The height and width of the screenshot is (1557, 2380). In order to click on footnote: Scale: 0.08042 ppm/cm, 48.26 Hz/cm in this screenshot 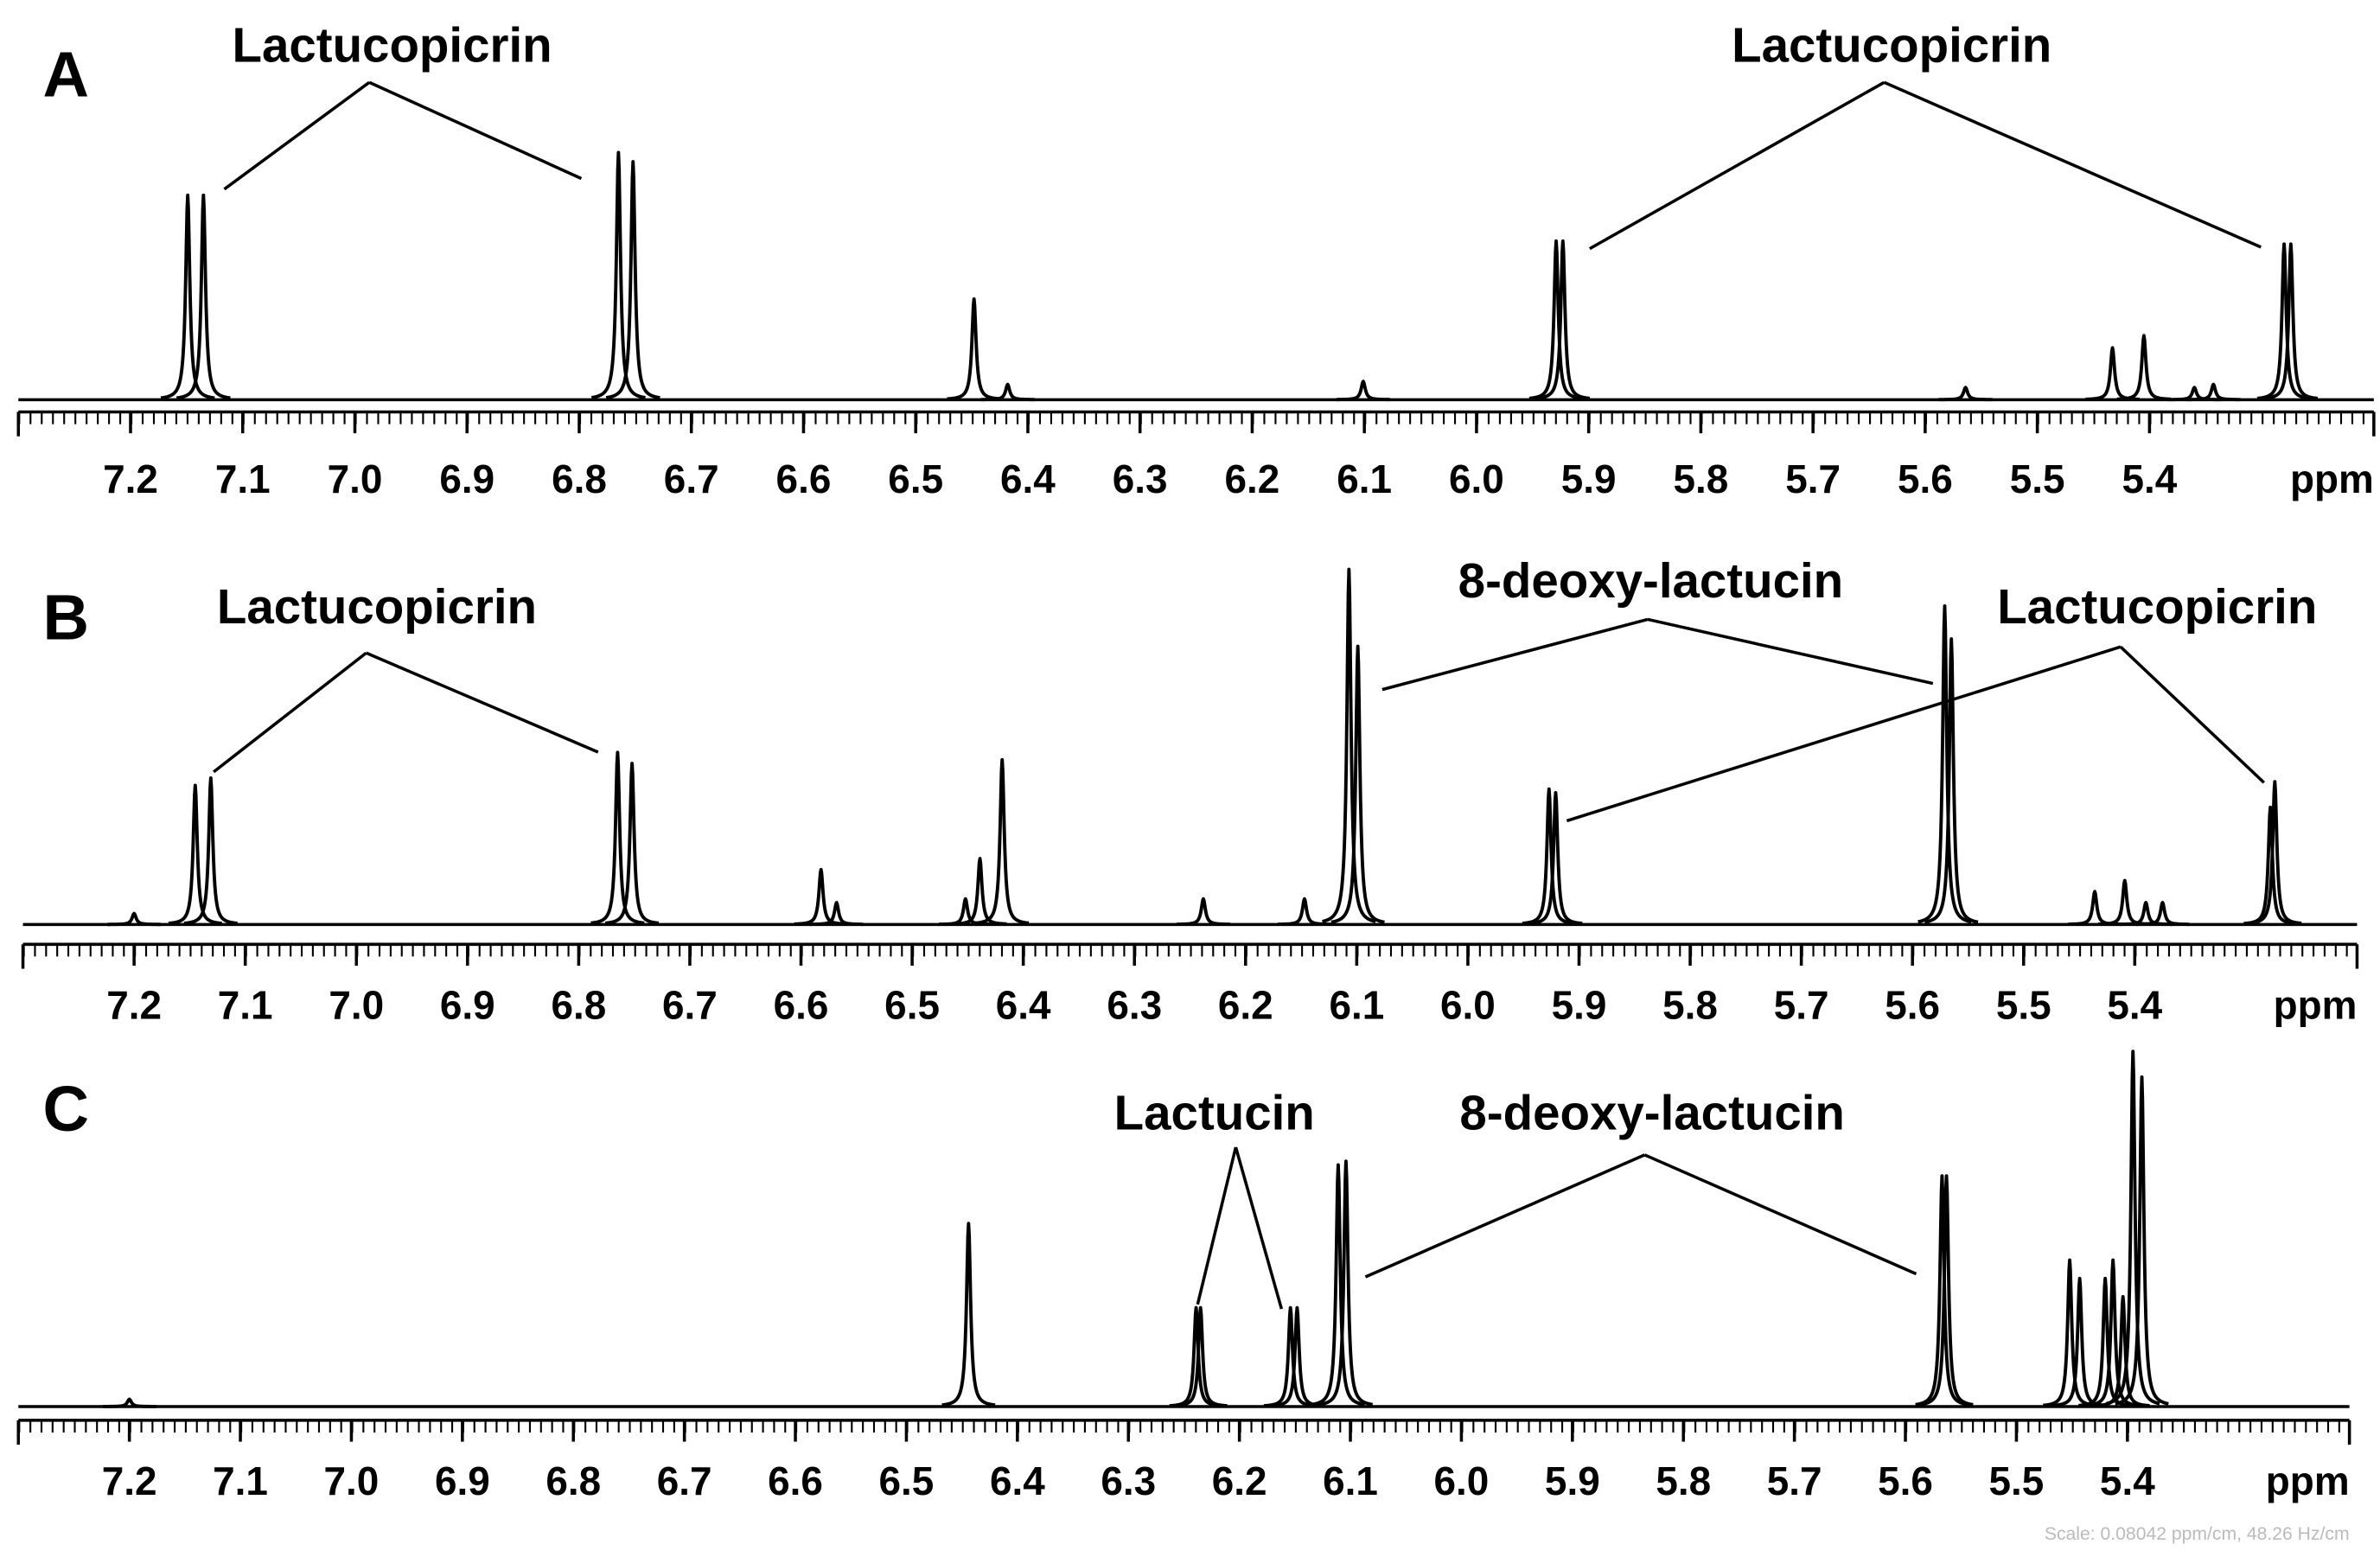, I will do `click(2198, 1534)`.